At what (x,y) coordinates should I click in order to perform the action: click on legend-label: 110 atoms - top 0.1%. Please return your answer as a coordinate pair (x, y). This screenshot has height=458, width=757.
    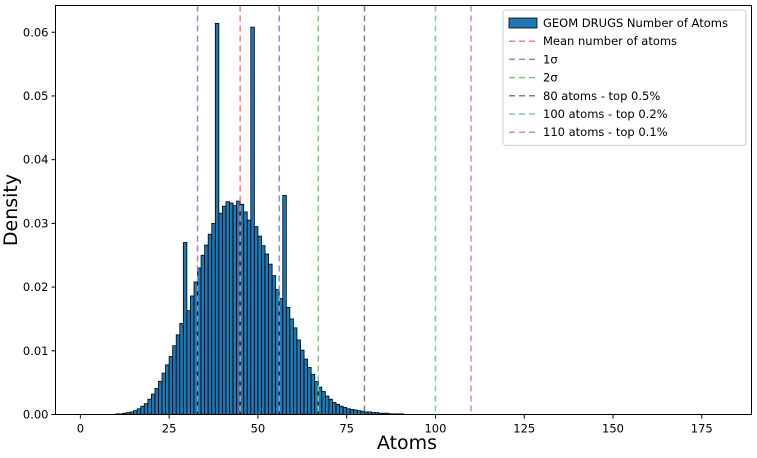
    Looking at the image, I should click on (605, 132).